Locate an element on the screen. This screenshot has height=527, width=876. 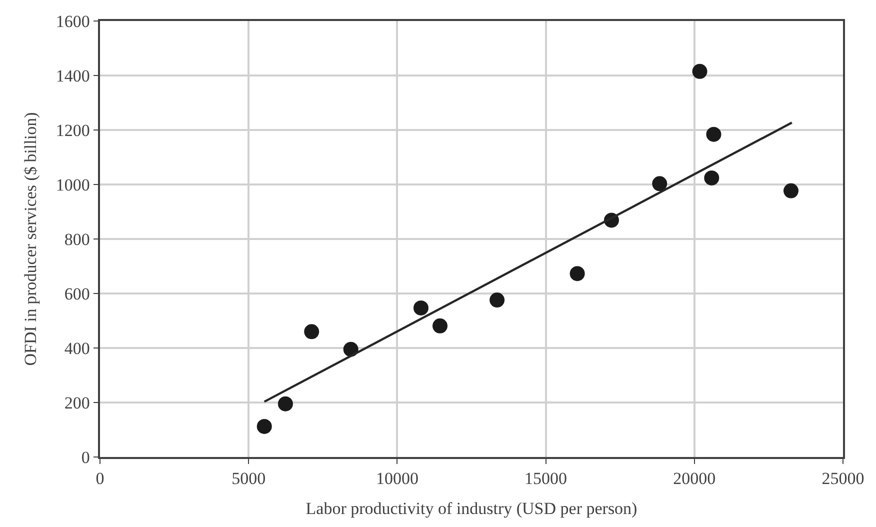
y-tick-label: 1200 is located at coordinates (73, 130).